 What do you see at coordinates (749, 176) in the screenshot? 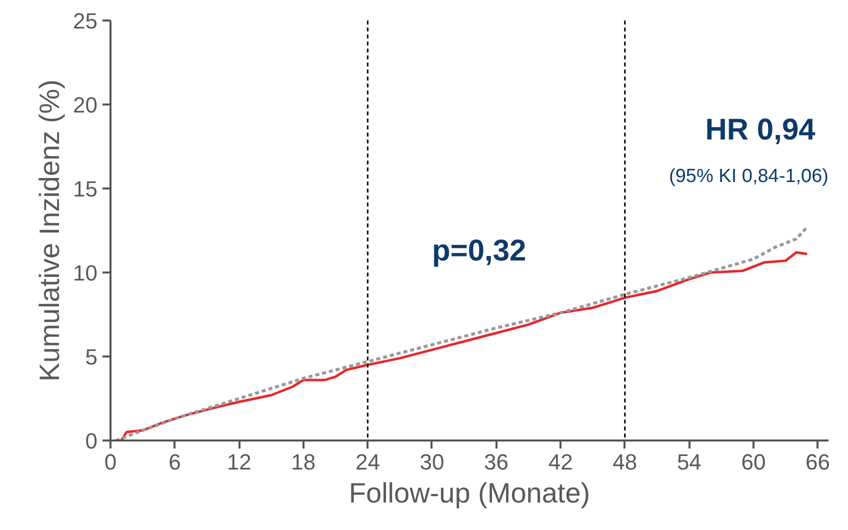
I see `annotation: (95% KI 0,84-1,06)` at bounding box center [749, 176].